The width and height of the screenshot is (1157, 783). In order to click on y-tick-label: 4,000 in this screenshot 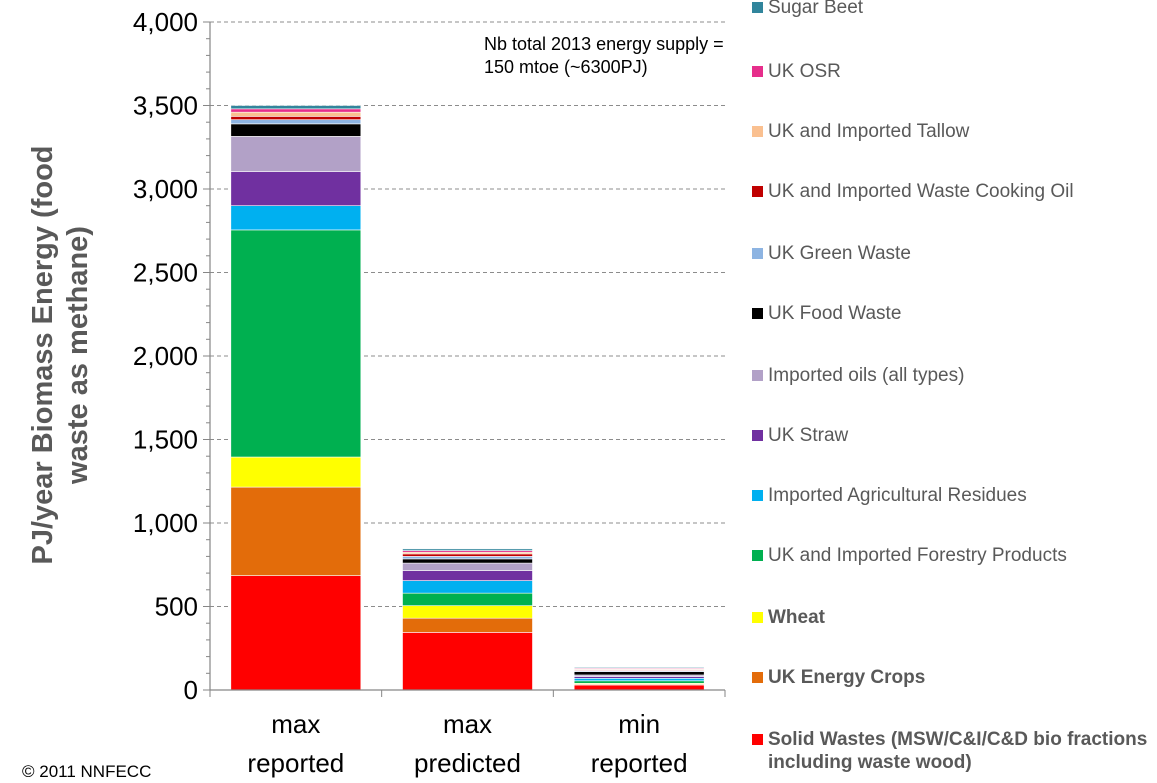, I will do `click(165, 22)`.